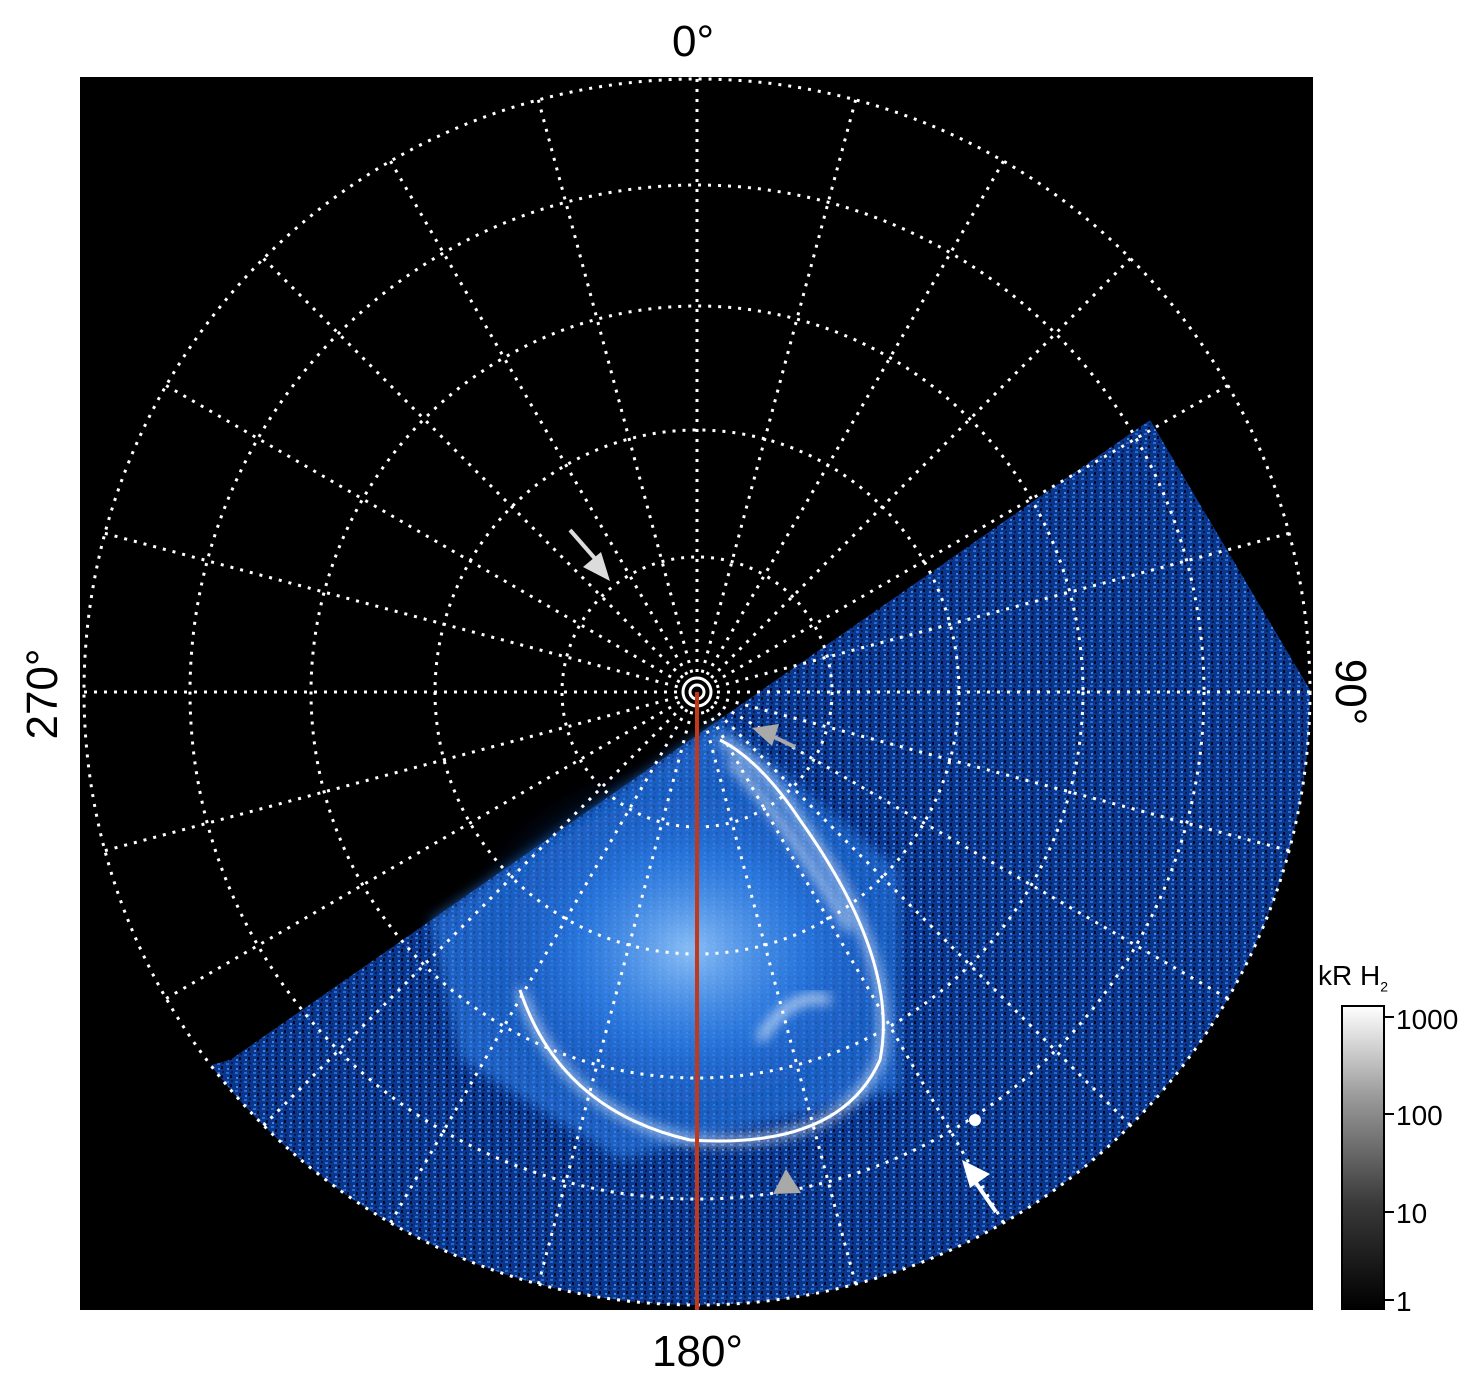 Image resolution: width=1481 pixels, height=1386 pixels. I want to click on colorbar-tick-1000: 1000, so click(1427, 1019).